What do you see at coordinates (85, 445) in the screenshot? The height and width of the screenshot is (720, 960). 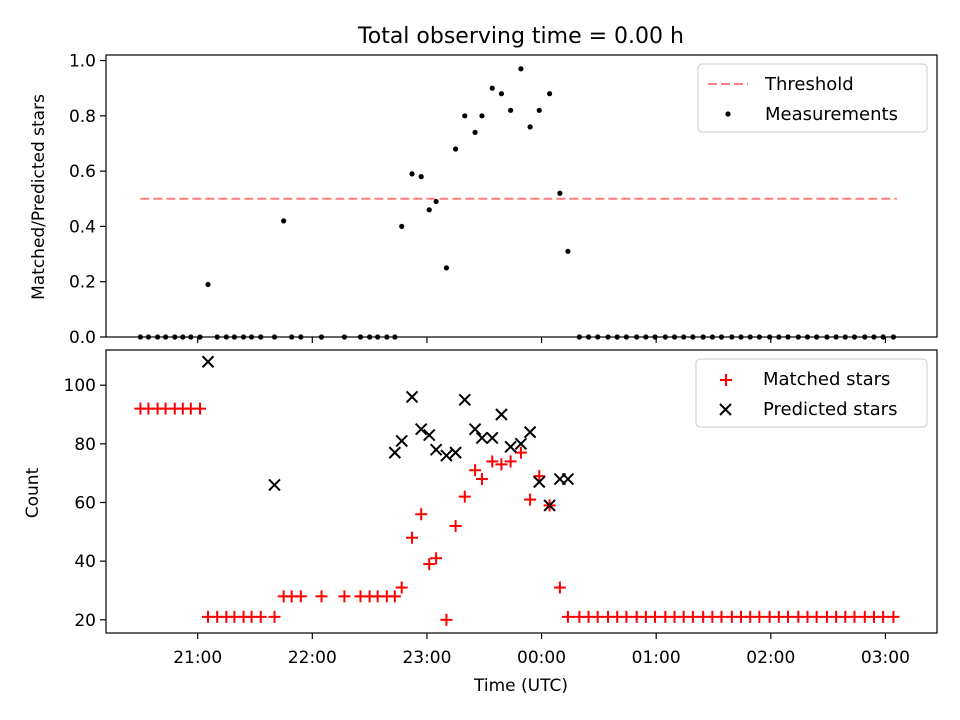 I see `y-tick-label: 80` at bounding box center [85, 445].